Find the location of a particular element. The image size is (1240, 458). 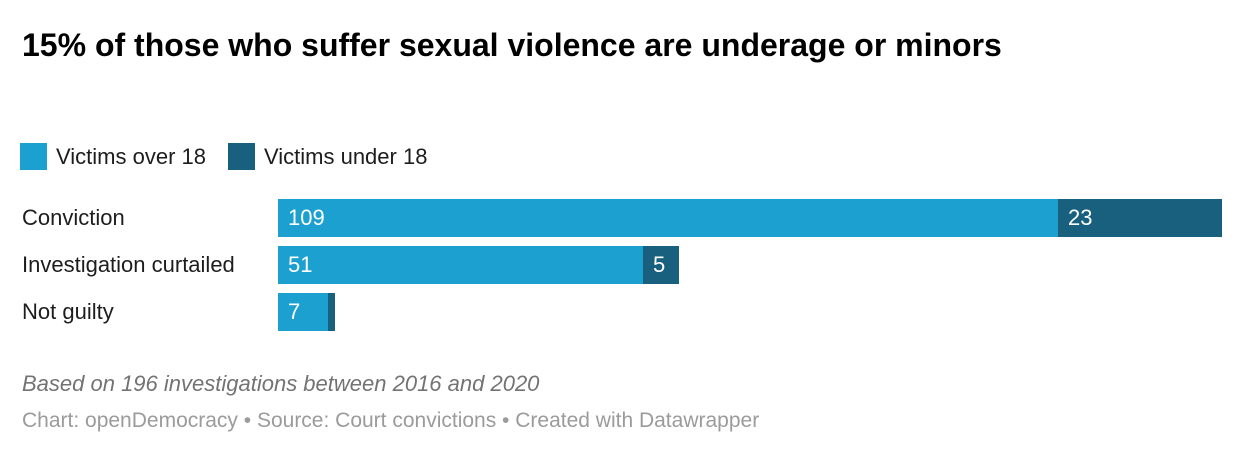

bar-segment-victims-over-18: 109 is located at coordinates (668, 218).